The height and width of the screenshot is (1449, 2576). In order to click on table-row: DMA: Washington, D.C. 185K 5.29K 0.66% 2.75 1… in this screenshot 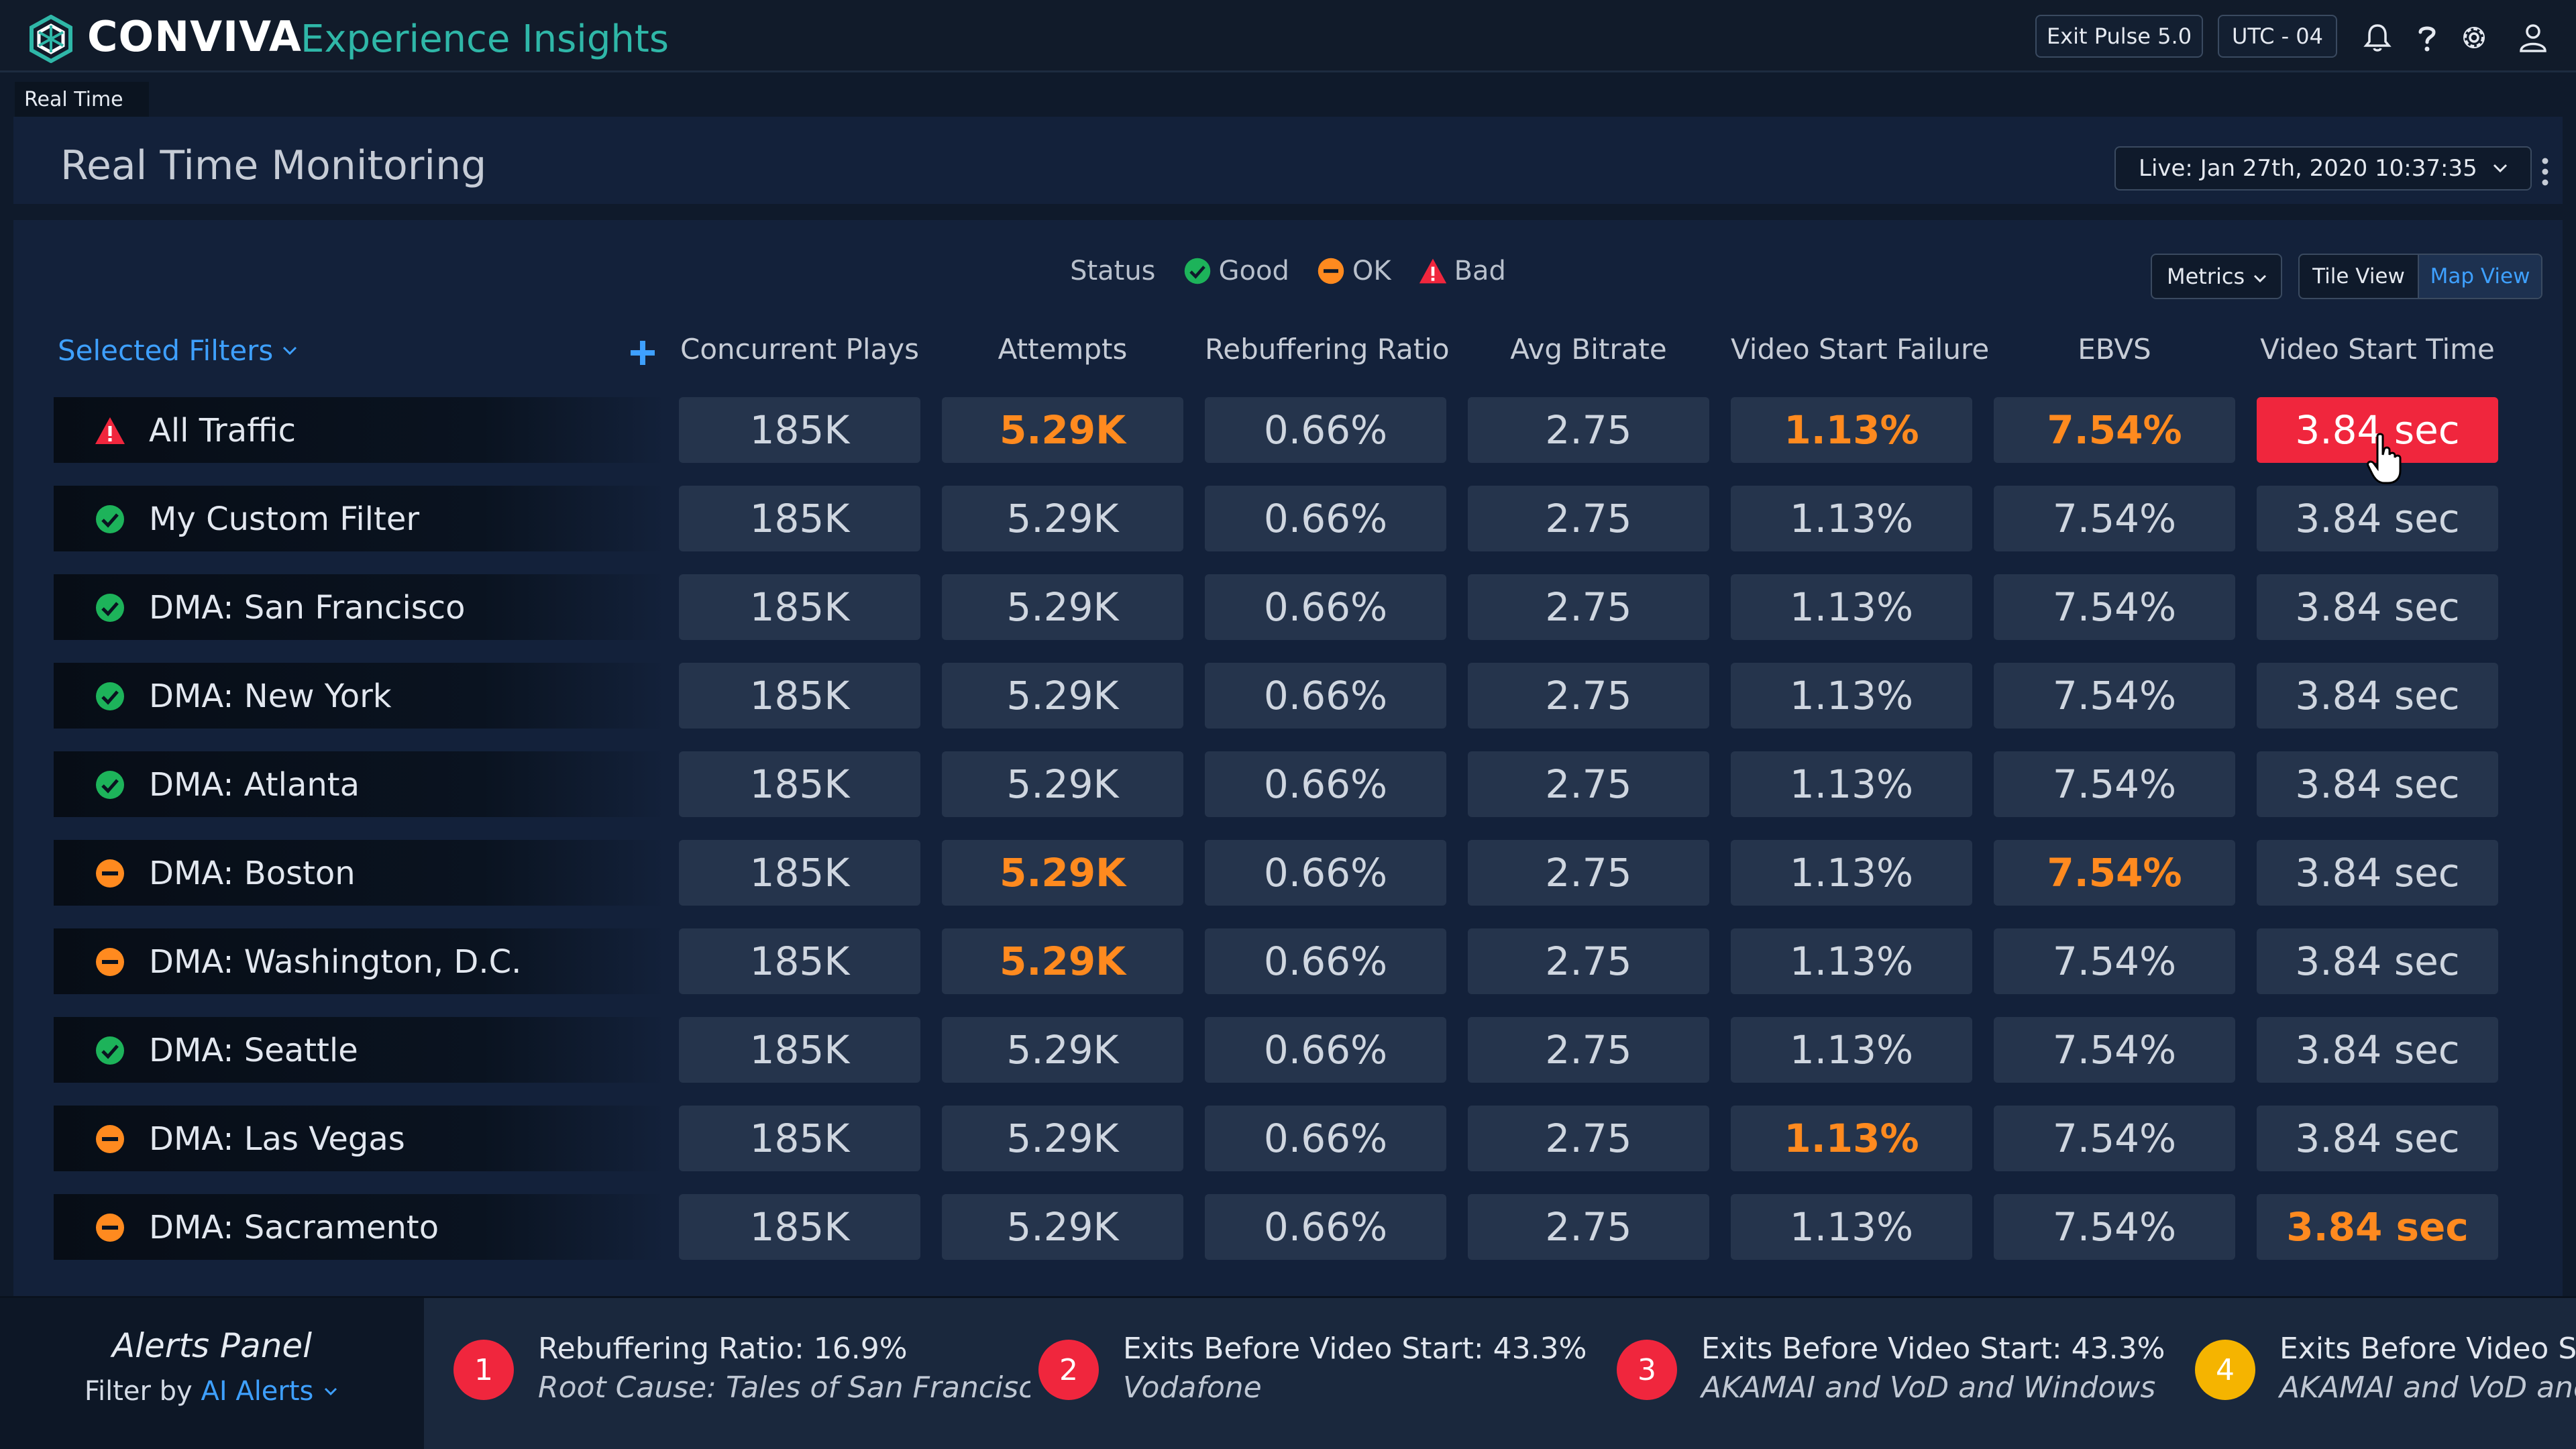, I will do `click(1288, 961)`.